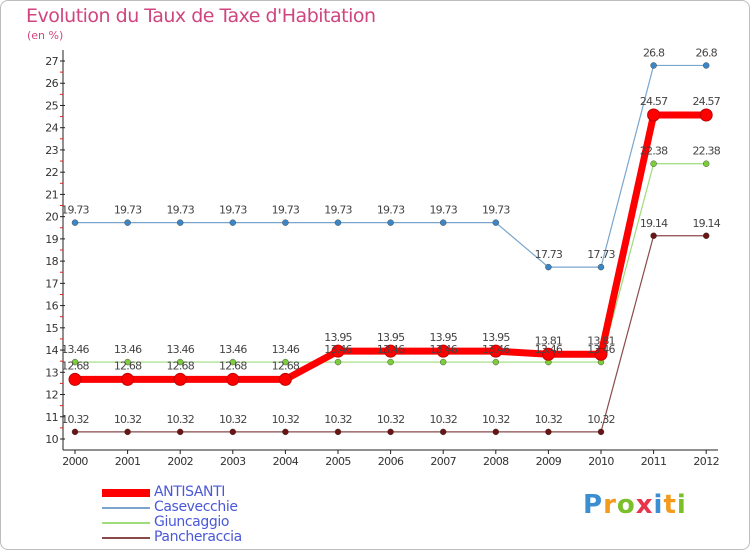  Describe the element at coordinates (654, 461) in the screenshot. I see `x-tick-label: 2011` at that location.